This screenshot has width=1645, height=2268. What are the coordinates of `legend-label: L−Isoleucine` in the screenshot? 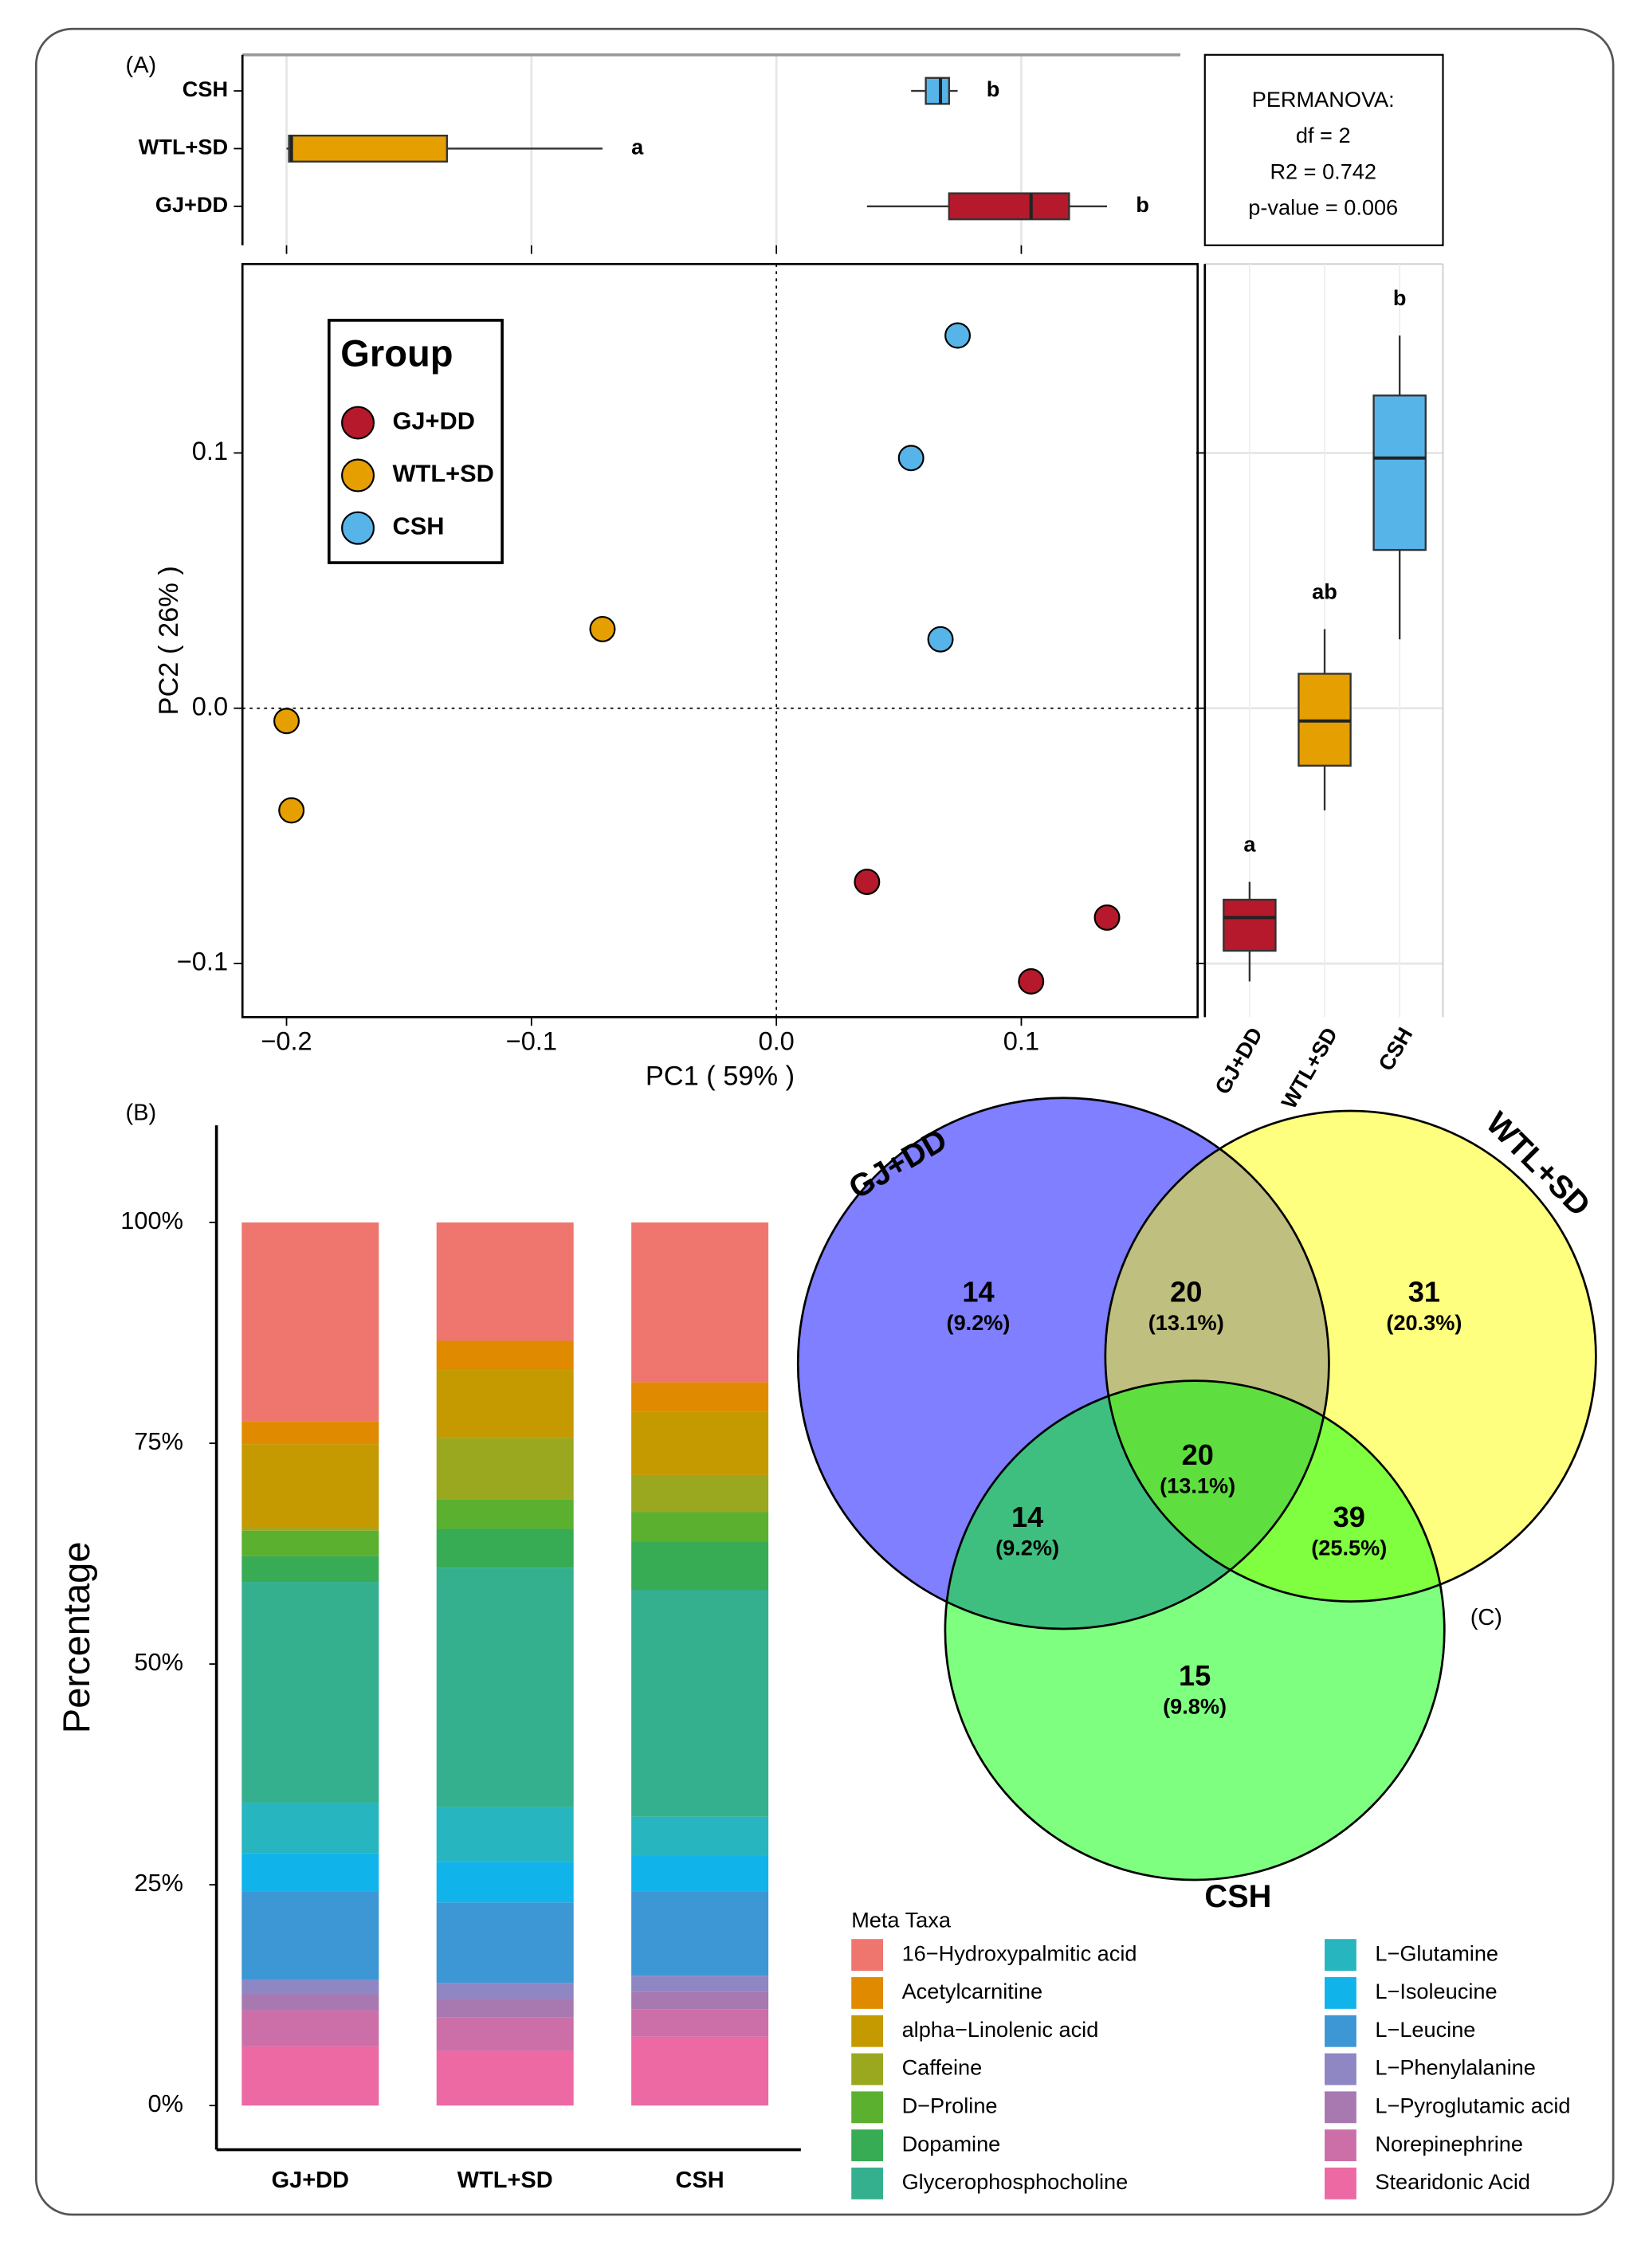 It's located at (1436, 1991).